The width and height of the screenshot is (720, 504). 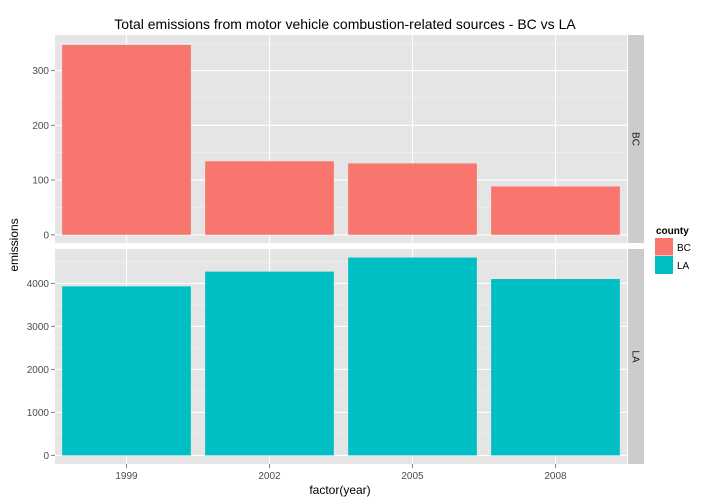 What do you see at coordinates (269, 476) in the screenshot?
I see `x-tick-label: 2002` at bounding box center [269, 476].